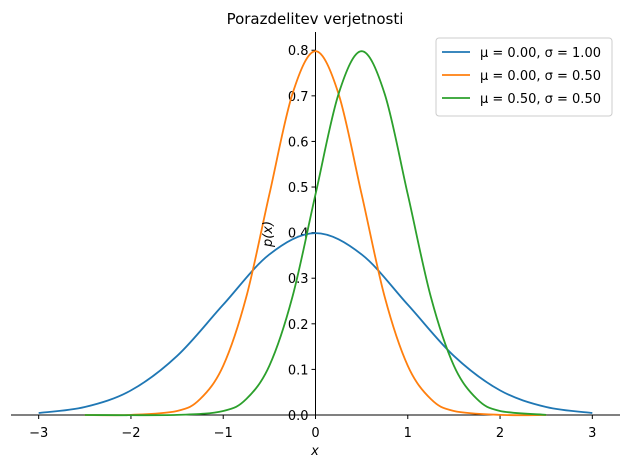 This screenshot has height=468, width=630. I want to click on legend-box, so click(524, 77).